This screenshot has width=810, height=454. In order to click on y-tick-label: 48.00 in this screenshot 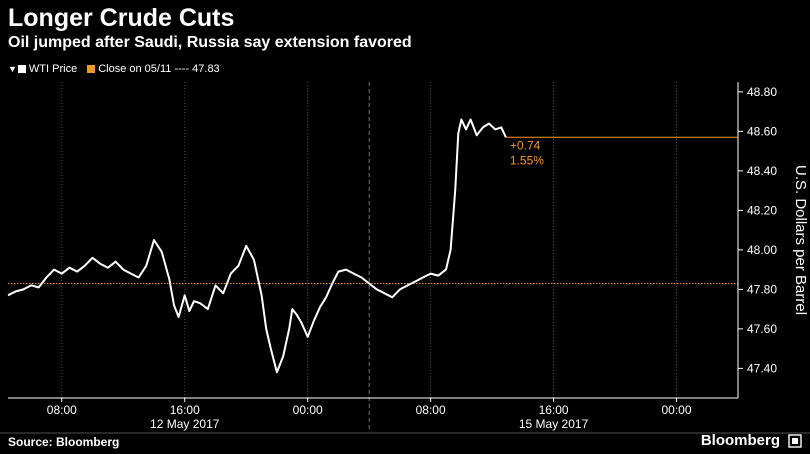, I will do `click(762, 250)`.